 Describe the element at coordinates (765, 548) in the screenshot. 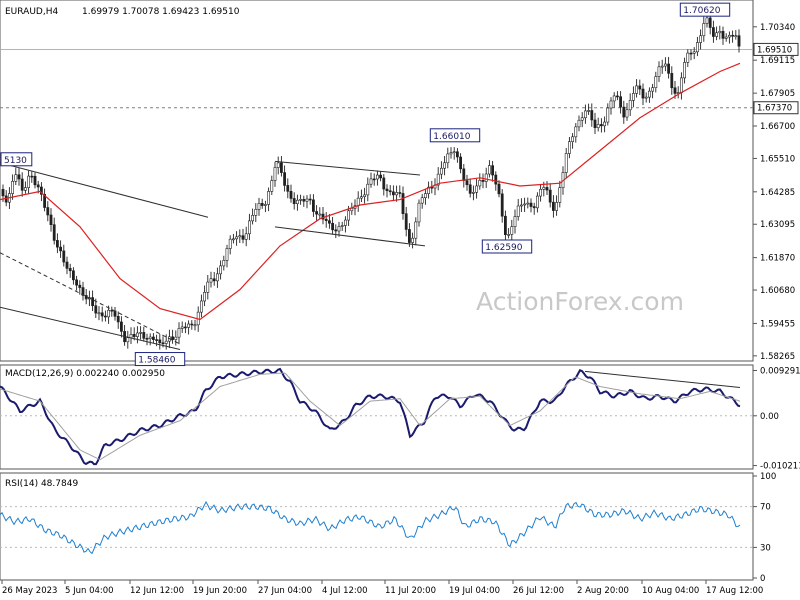

I see `rsi-y-tick-label: 30` at that location.